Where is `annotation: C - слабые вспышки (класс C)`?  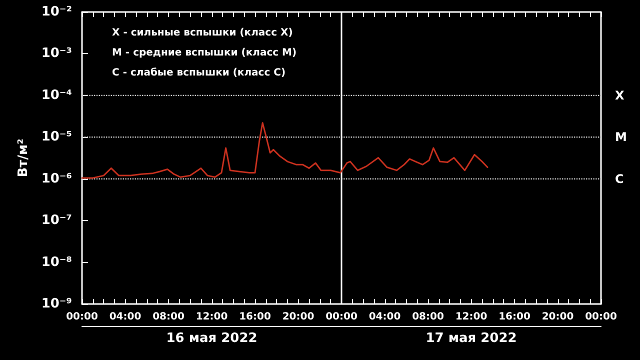 annotation: C - слабые вспышки (класс C) is located at coordinates (199, 73).